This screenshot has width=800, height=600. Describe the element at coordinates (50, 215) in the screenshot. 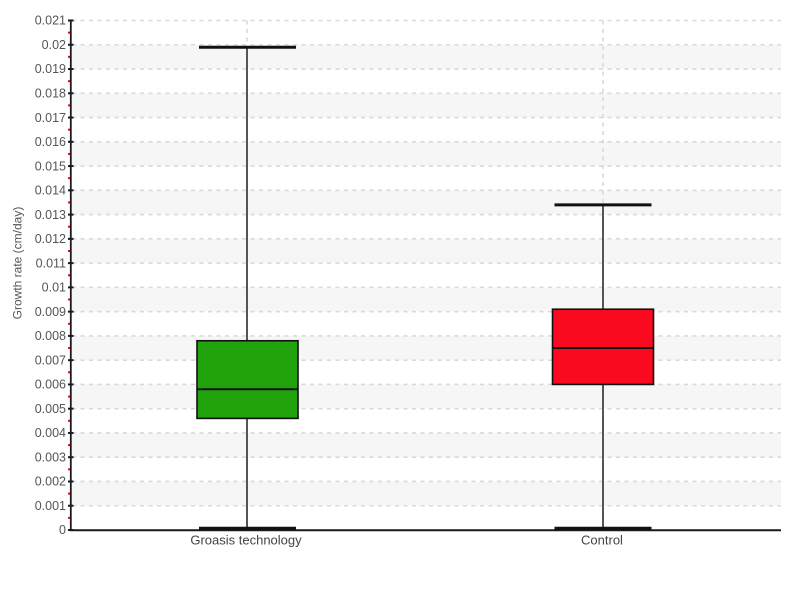

I see `svg-text: 0.013` at that location.